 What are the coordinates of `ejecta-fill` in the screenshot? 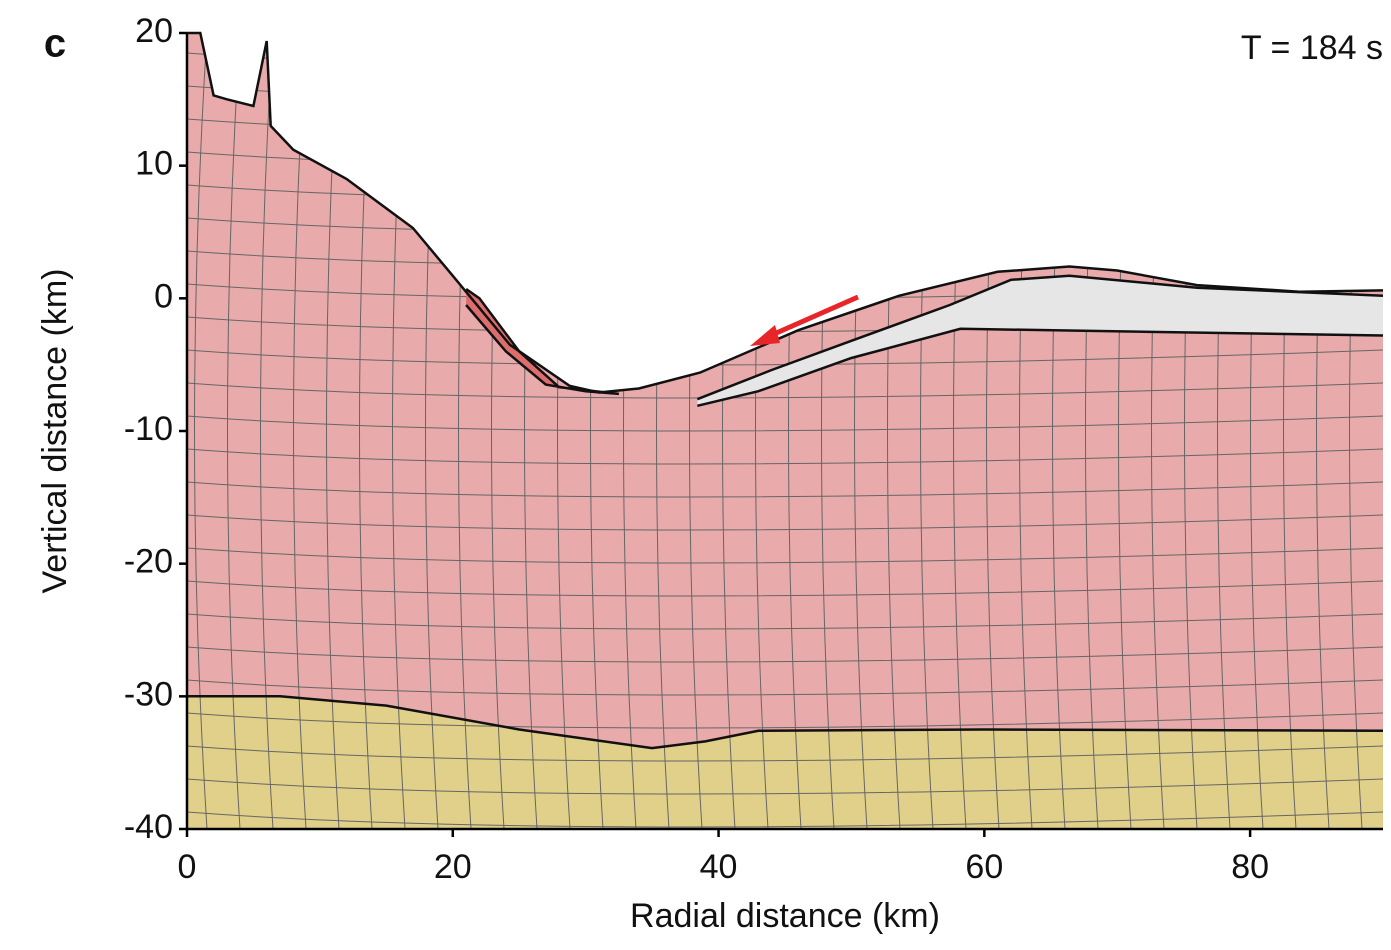 It's located at (1040, 340).